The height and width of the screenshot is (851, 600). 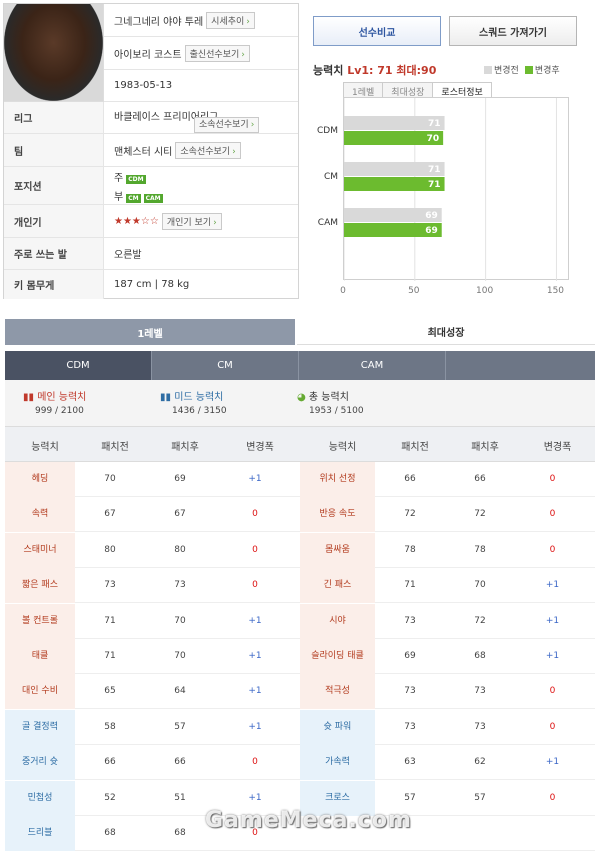 What do you see at coordinates (40, 727) in the screenshot?
I see `stat-name: 골 결정력` at bounding box center [40, 727].